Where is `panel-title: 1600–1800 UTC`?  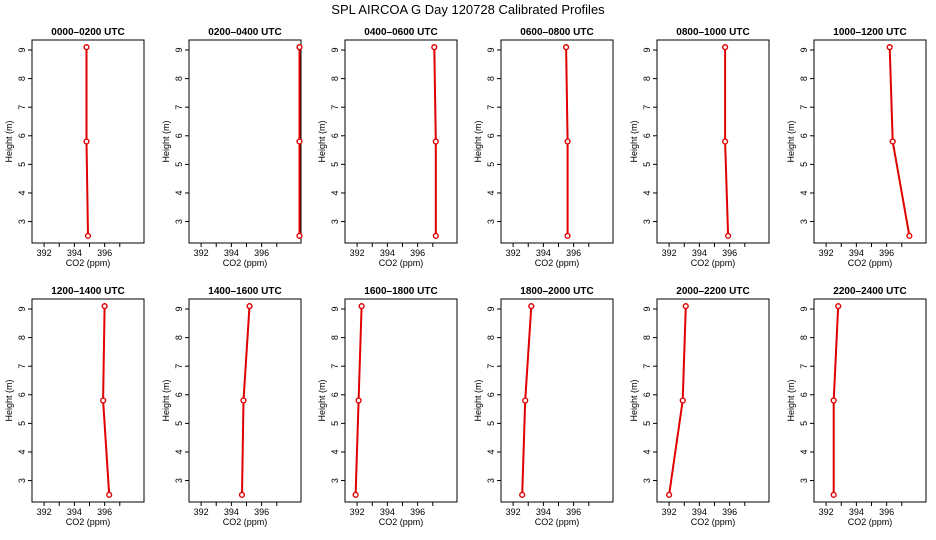 panel-title: 1600–1800 UTC is located at coordinates (400, 291).